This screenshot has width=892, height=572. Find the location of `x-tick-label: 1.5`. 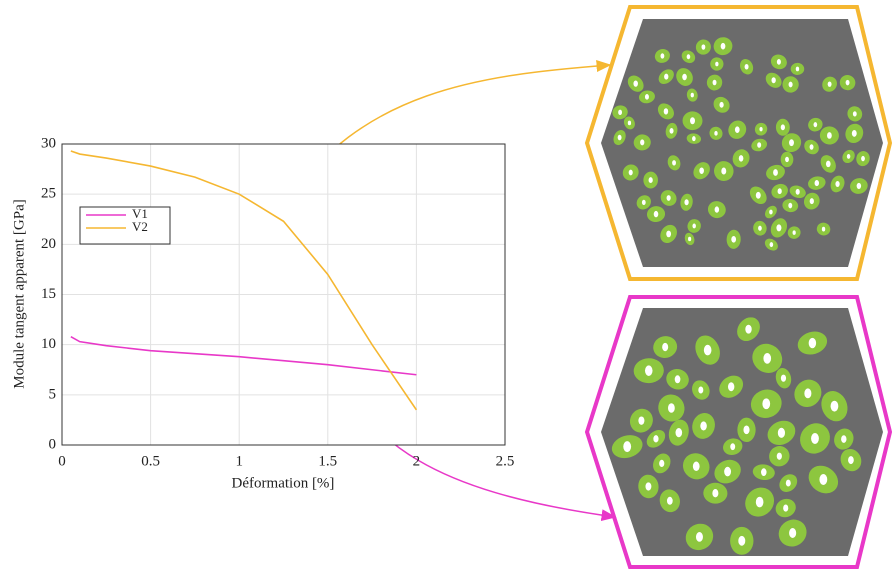

x-tick-label: 1.5 is located at coordinates (327, 461).